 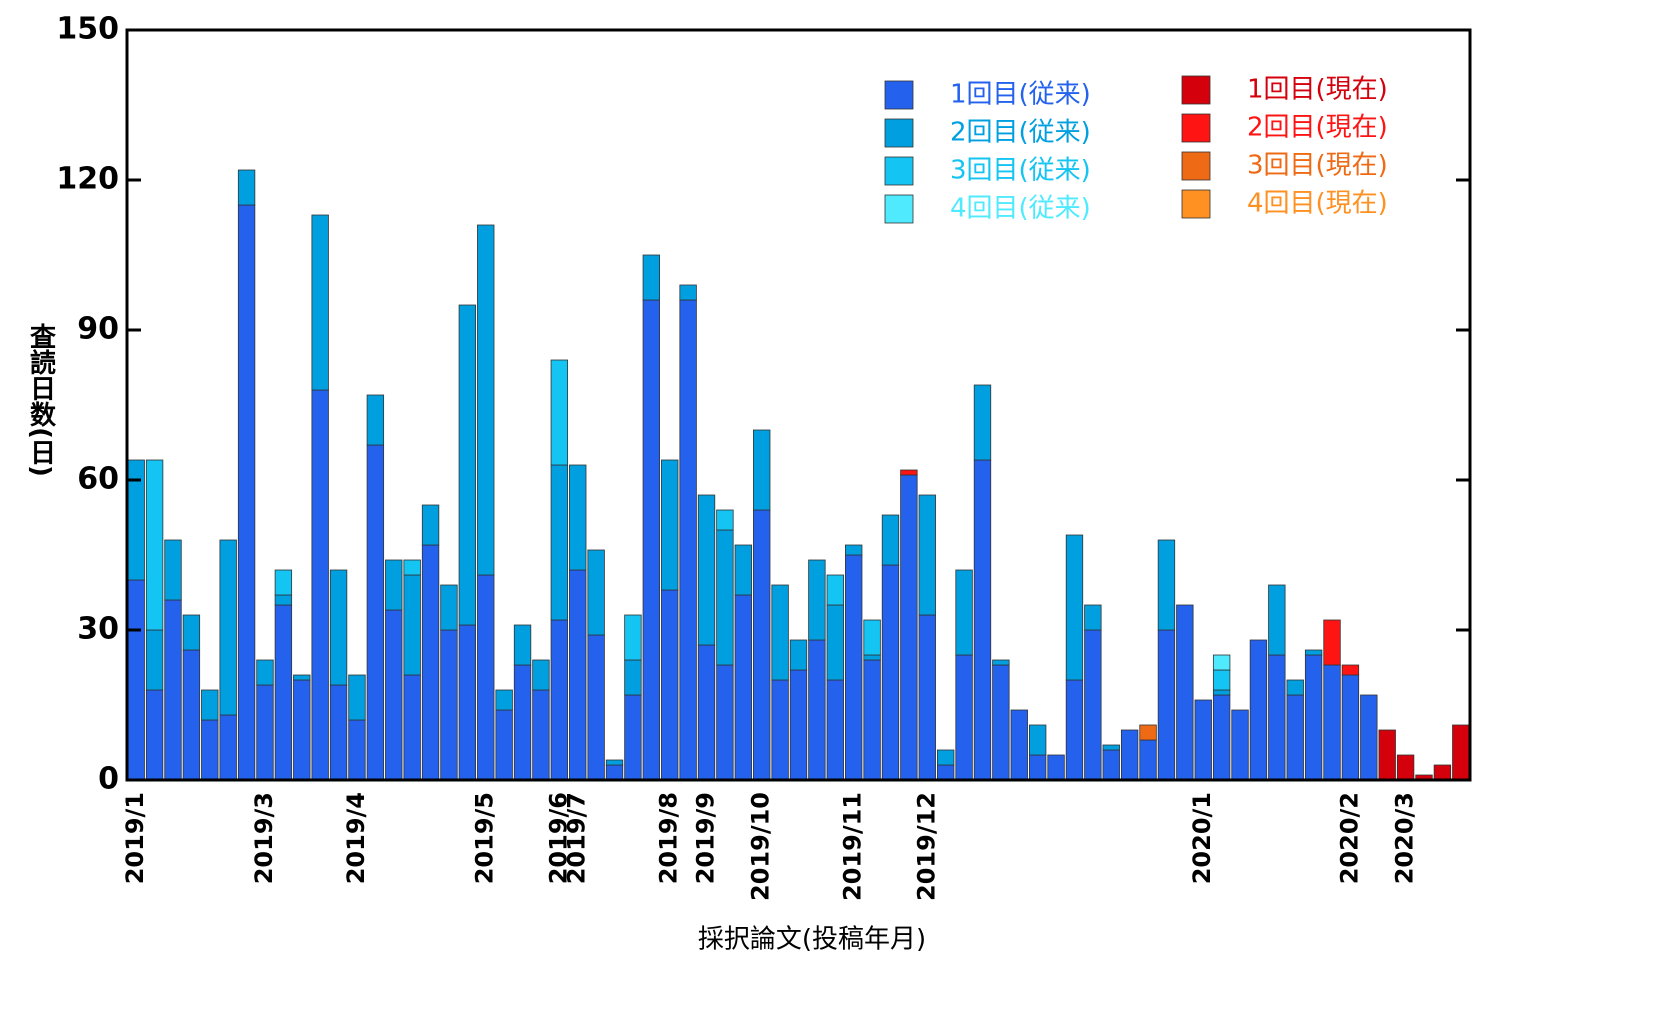 What do you see at coordinates (98, 629) in the screenshot?
I see `y-tick-label: 30` at bounding box center [98, 629].